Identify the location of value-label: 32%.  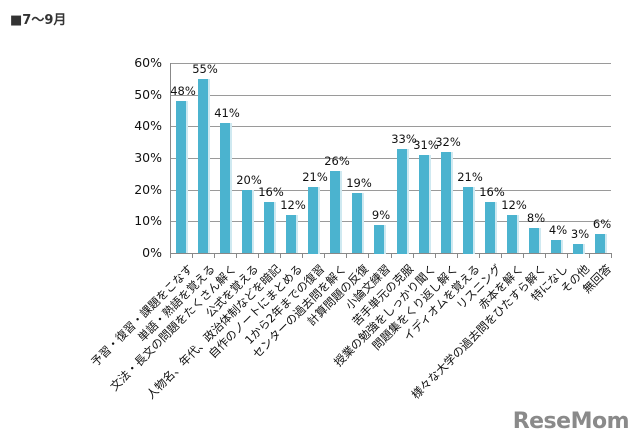
(448, 142).